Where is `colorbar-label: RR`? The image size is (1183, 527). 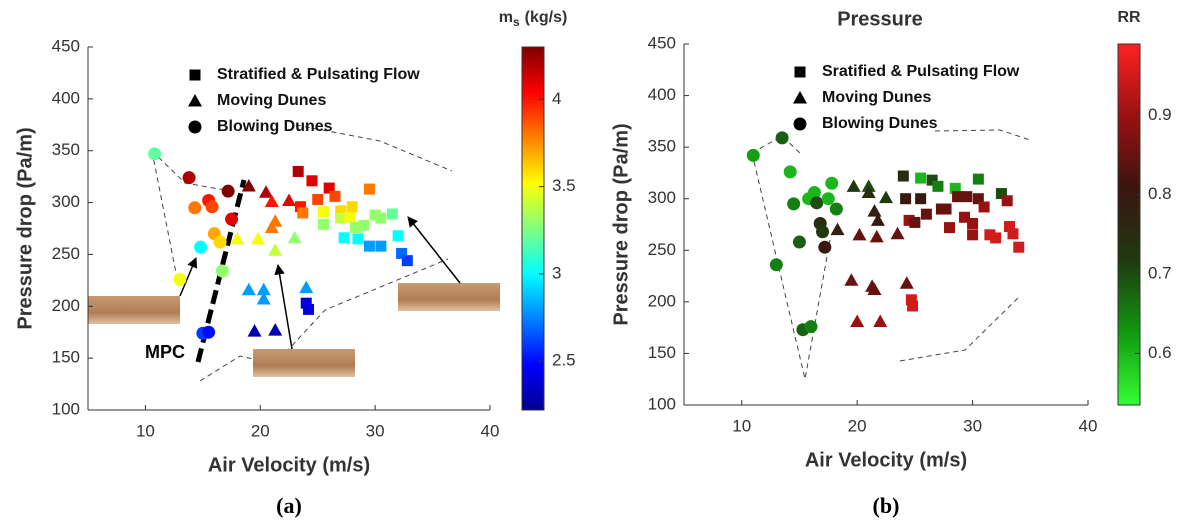
colorbar-label: RR is located at coordinates (1129, 17).